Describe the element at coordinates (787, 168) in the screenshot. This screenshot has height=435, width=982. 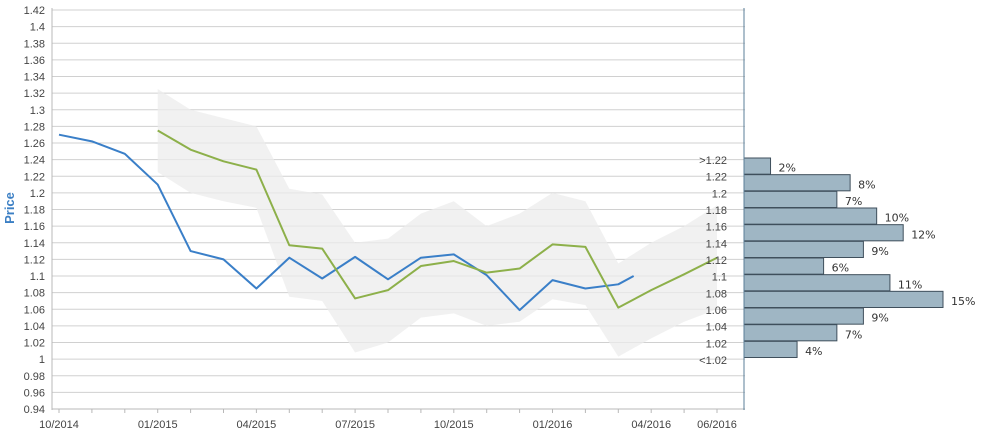
I see `histogram-percent-label: 2%` at that location.